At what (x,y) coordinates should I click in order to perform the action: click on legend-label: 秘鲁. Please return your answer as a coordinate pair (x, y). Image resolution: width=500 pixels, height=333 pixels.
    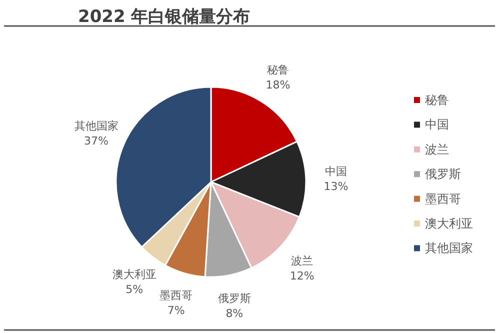
    Looking at the image, I should click on (437, 100).